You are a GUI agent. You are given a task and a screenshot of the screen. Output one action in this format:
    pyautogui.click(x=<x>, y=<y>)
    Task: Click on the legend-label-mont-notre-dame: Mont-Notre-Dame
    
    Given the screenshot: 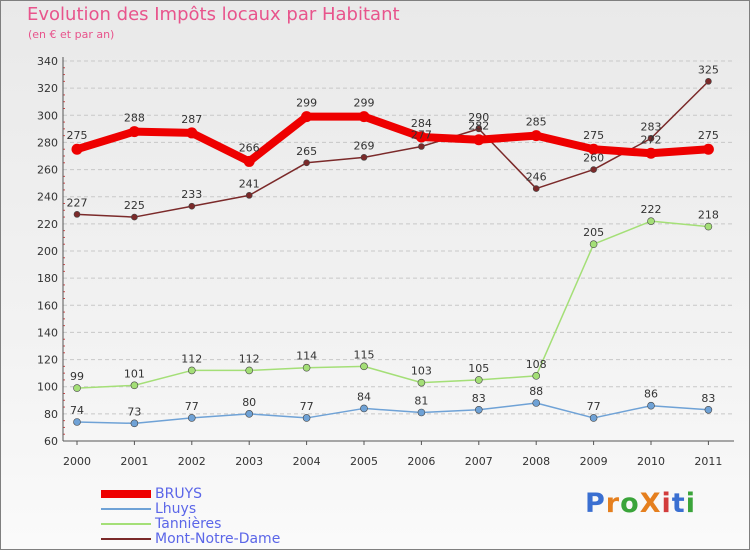 What is the action you would take?
    pyautogui.click(x=218, y=539)
    